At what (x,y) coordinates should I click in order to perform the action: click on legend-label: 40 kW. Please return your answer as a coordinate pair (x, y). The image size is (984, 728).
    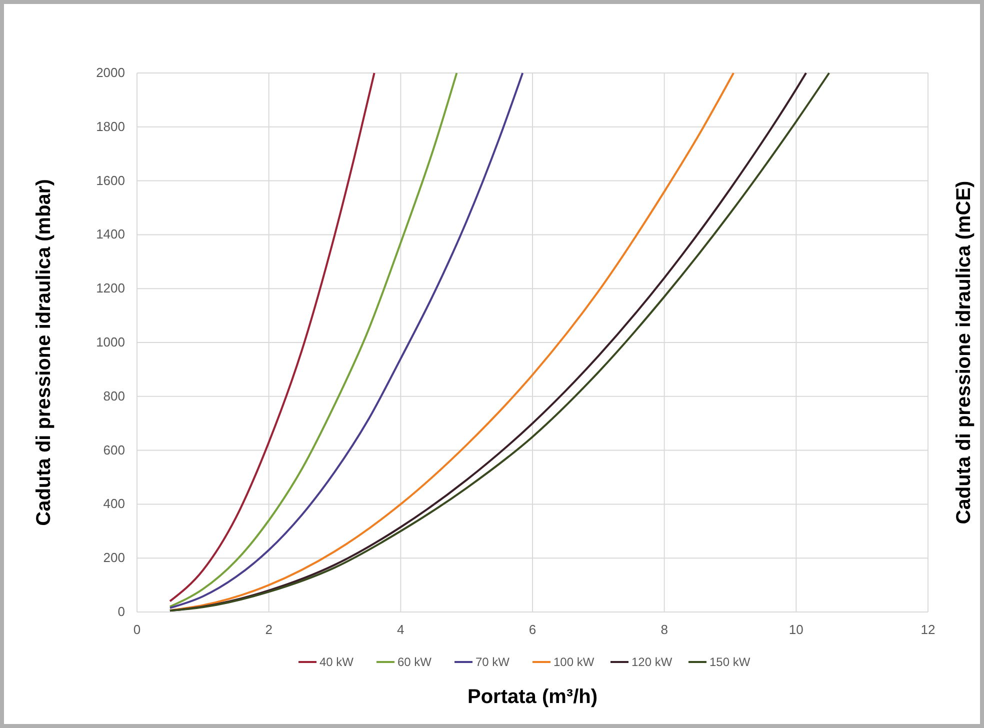
    Looking at the image, I should click on (337, 662).